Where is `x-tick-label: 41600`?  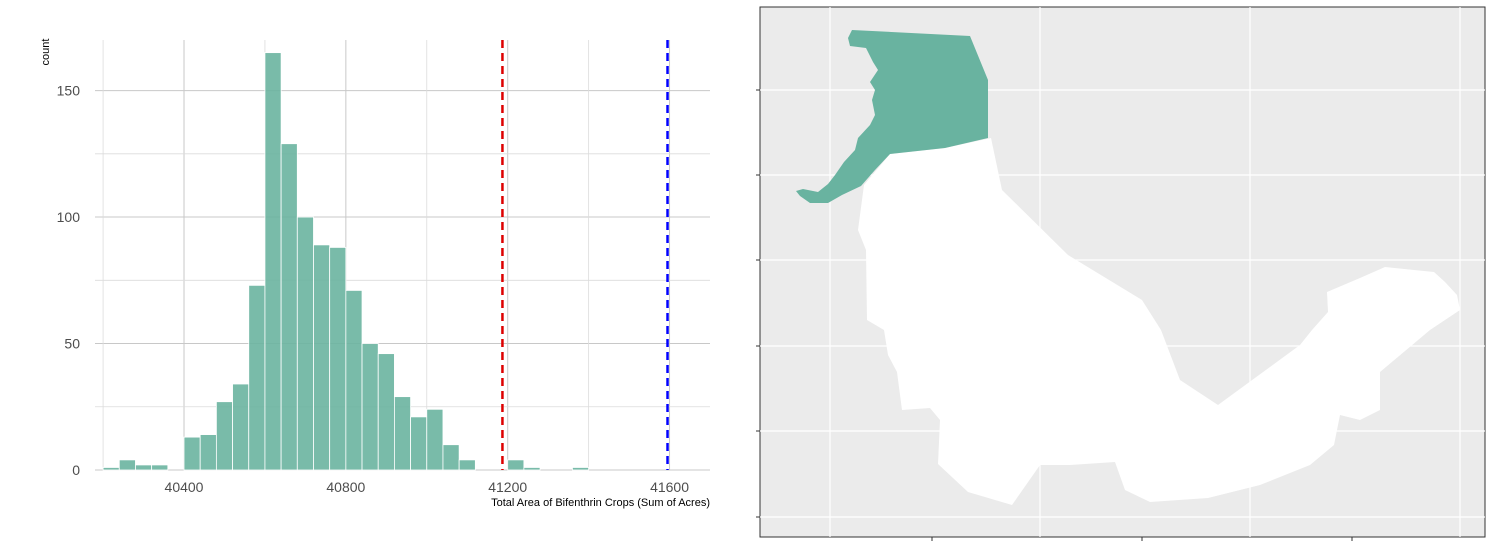
x-tick-label: 41600 is located at coordinates (669, 487).